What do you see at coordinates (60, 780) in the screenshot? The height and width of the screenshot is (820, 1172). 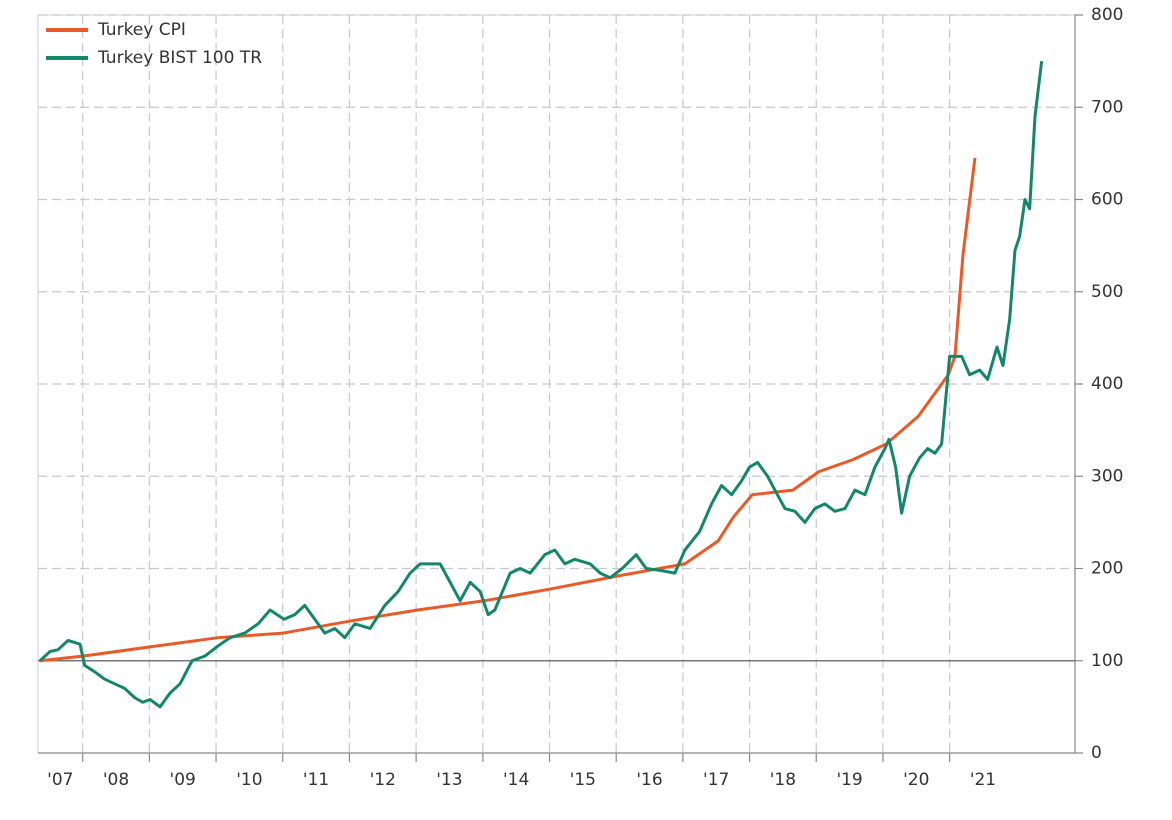 I see `x-tick-label: '07` at bounding box center [60, 780].